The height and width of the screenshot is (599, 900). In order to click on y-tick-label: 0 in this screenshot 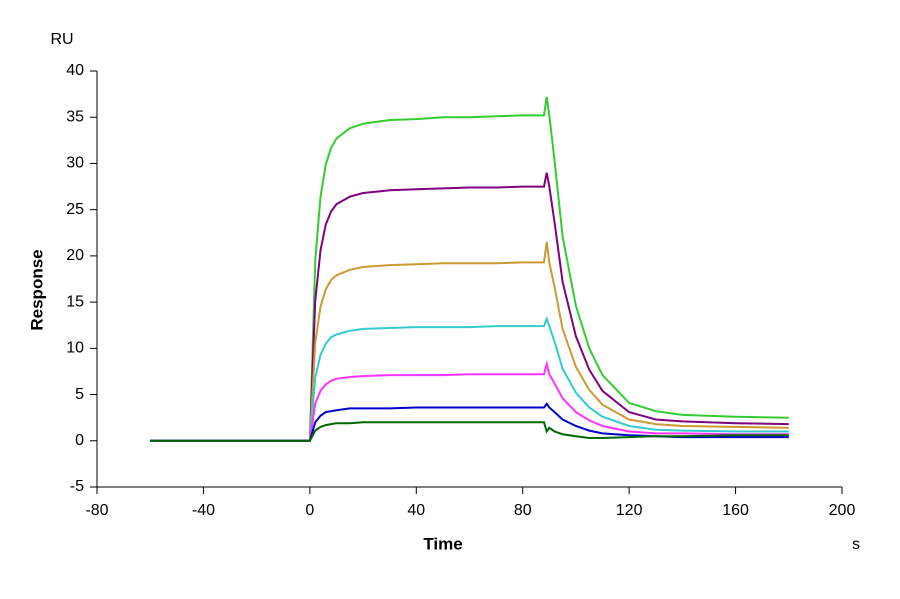, I will do `click(79, 440)`.